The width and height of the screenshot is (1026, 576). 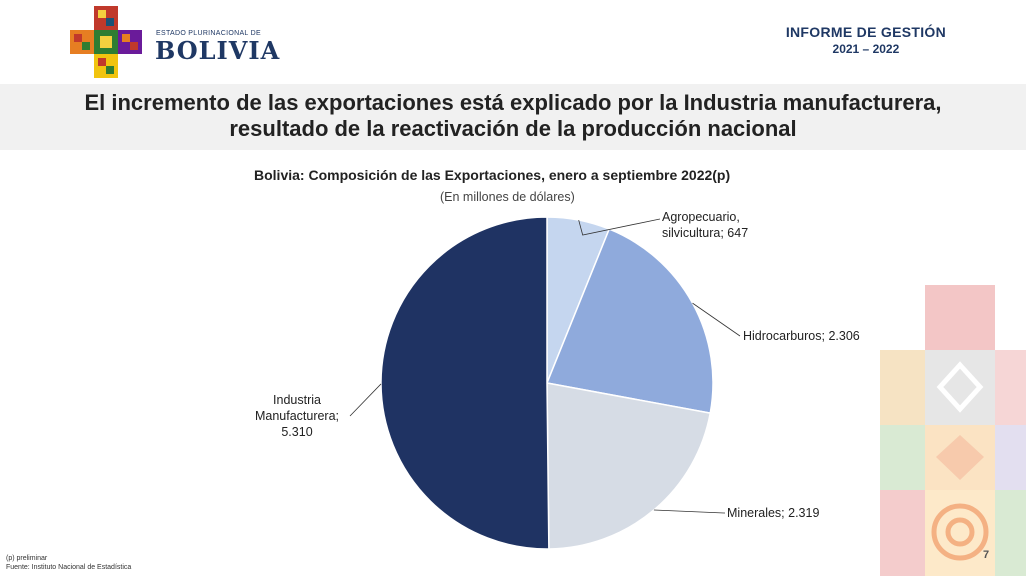 I want to click on chart-subtitle: (En millones de dólares), so click(x=507, y=197).